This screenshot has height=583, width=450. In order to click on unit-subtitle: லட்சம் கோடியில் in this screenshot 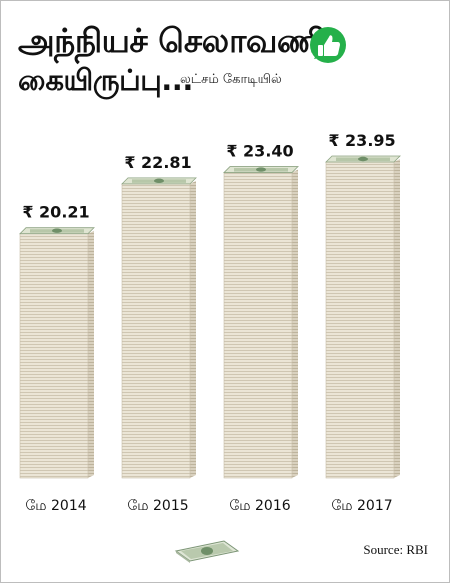, I will do `click(231, 79)`.